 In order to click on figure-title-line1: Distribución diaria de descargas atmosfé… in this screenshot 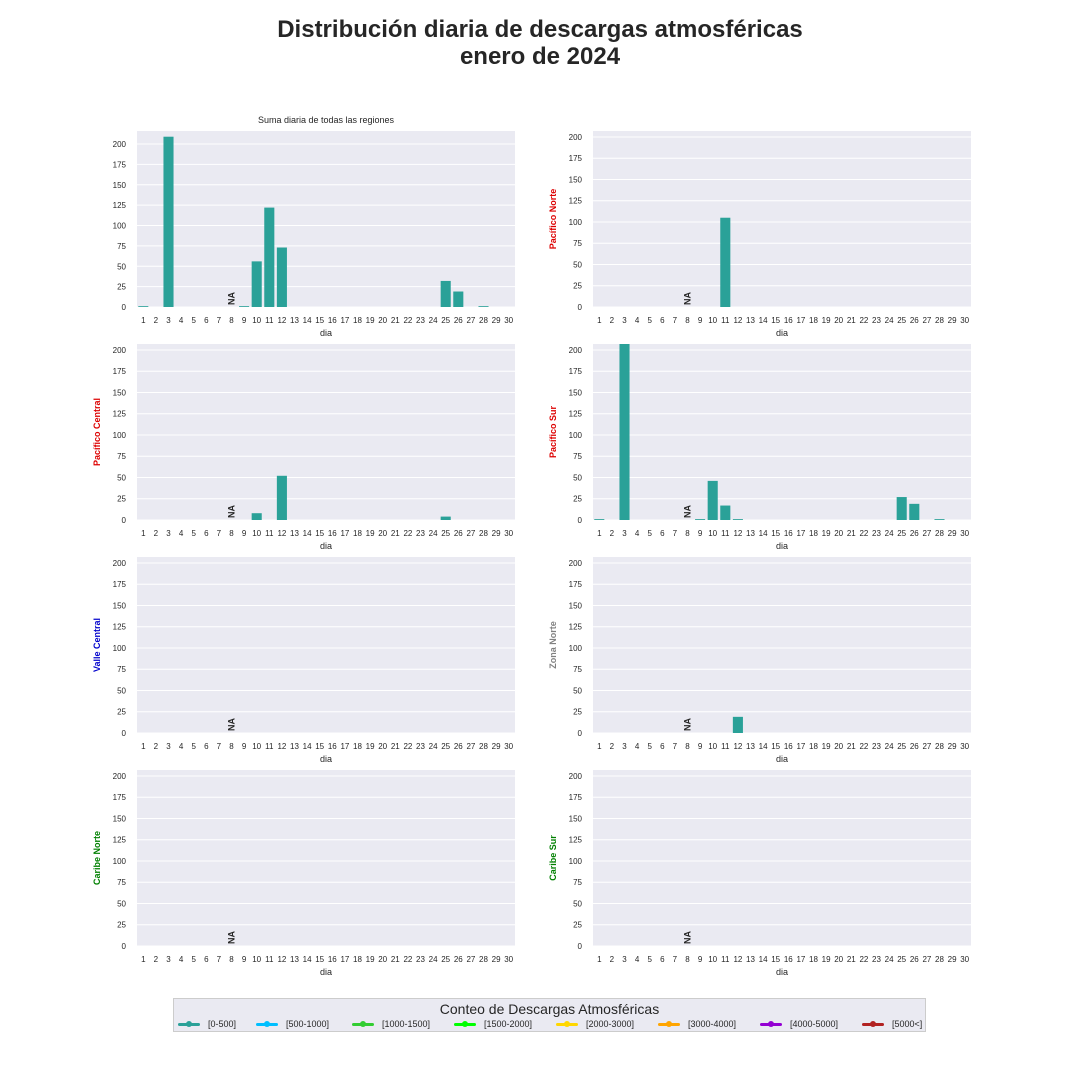, I will do `click(540, 29)`.